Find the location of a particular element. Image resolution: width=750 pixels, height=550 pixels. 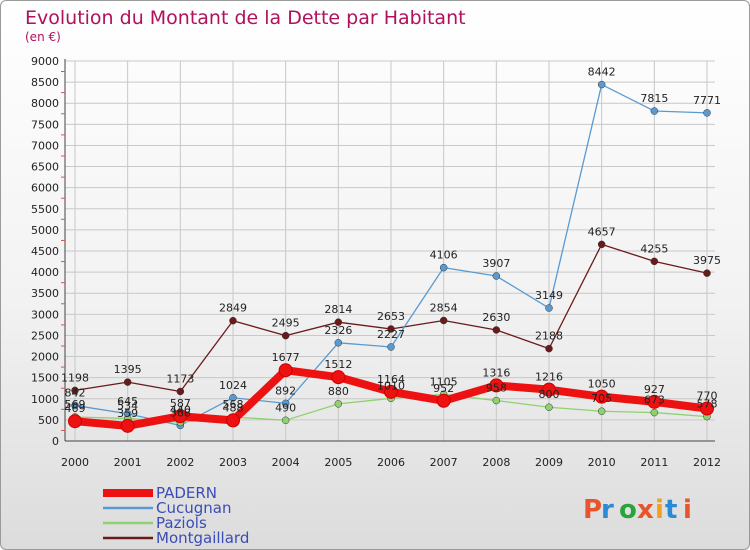

data-label-padern: 952 is located at coordinates (443, 388).